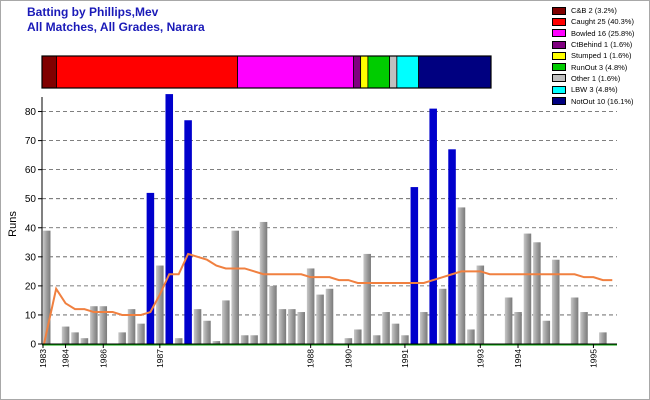 The width and height of the screenshot is (650, 400). What do you see at coordinates (31, 112) in the screenshot?
I see `y-tick-label: 80` at bounding box center [31, 112].